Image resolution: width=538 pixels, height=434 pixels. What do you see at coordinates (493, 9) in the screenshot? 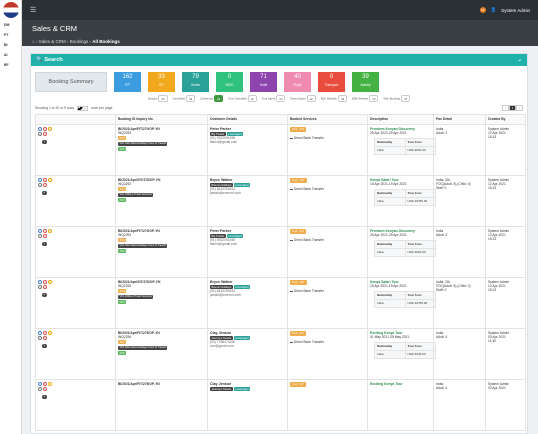
I see `user-icon: 👤` at bounding box center [493, 9].